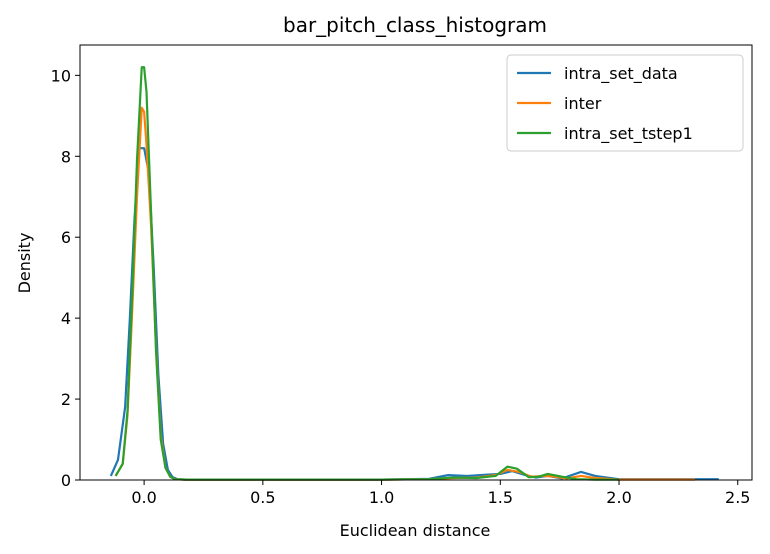  I want to click on legend-label: intra_set_data, so click(621, 74).